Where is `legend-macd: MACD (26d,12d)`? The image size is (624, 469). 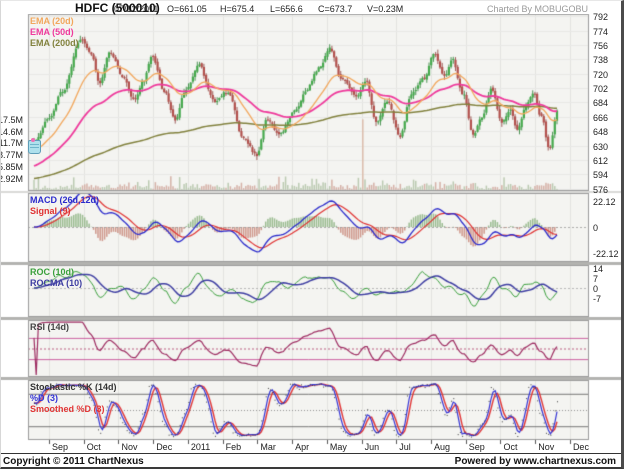
legend-macd: MACD (26d,12d) is located at coordinates (65, 200).